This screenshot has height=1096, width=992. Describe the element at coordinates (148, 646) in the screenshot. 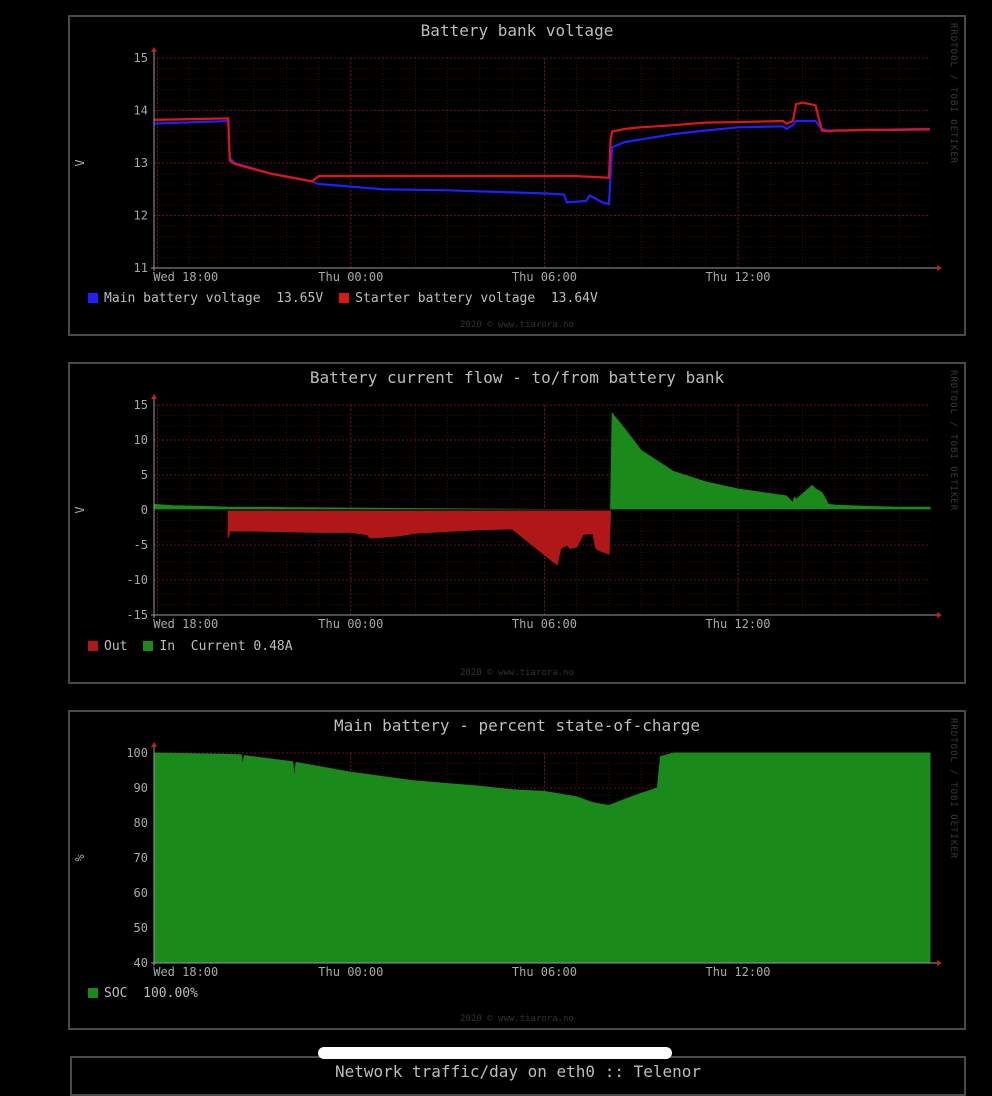

I see `legend-swatch-in` at that location.